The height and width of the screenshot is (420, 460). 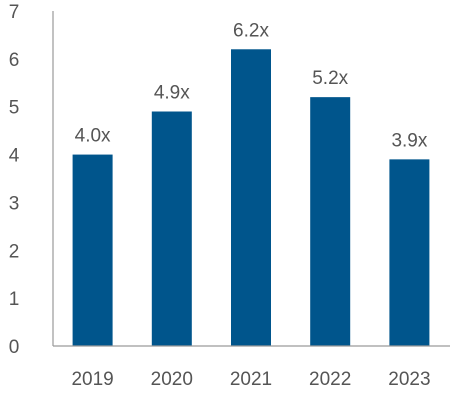 What do you see at coordinates (14, 156) in the screenshot?
I see `y-tick-label: 4` at bounding box center [14, 156].